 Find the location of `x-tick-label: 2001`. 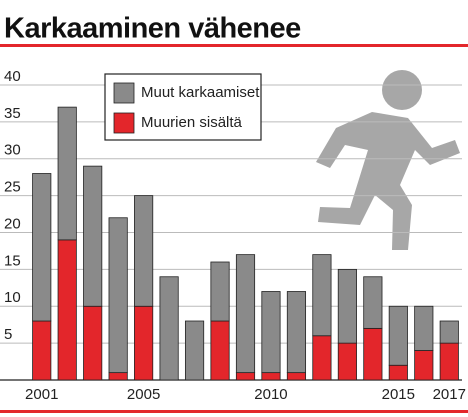

x-tick-label: 2001 is located at coordinates (41, 394).